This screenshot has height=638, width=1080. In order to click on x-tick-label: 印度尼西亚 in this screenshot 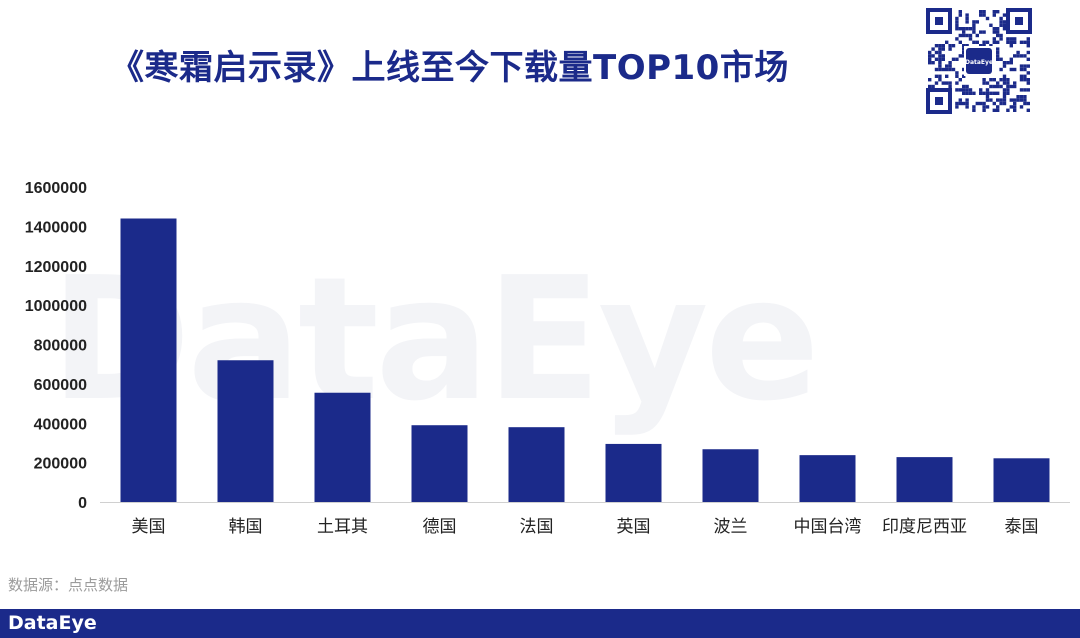, I will do `click(924, 527)`.